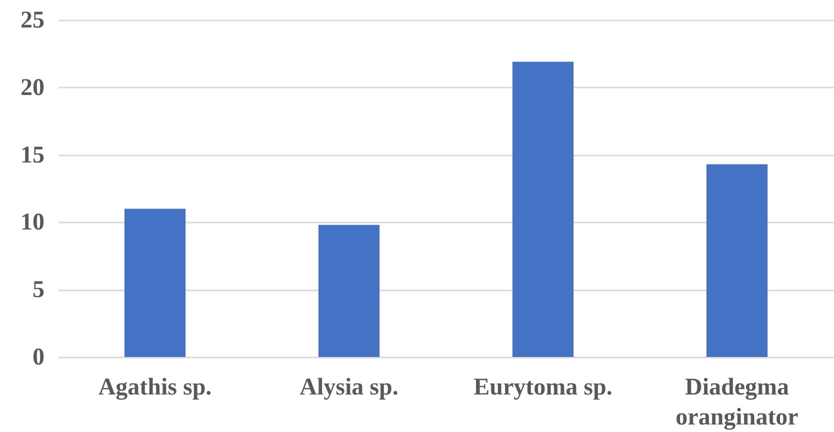  What do you see at coordinates (38, 290) in the screenshot?
I see `y-tick-label: 5` at bounding box center [38, 290].